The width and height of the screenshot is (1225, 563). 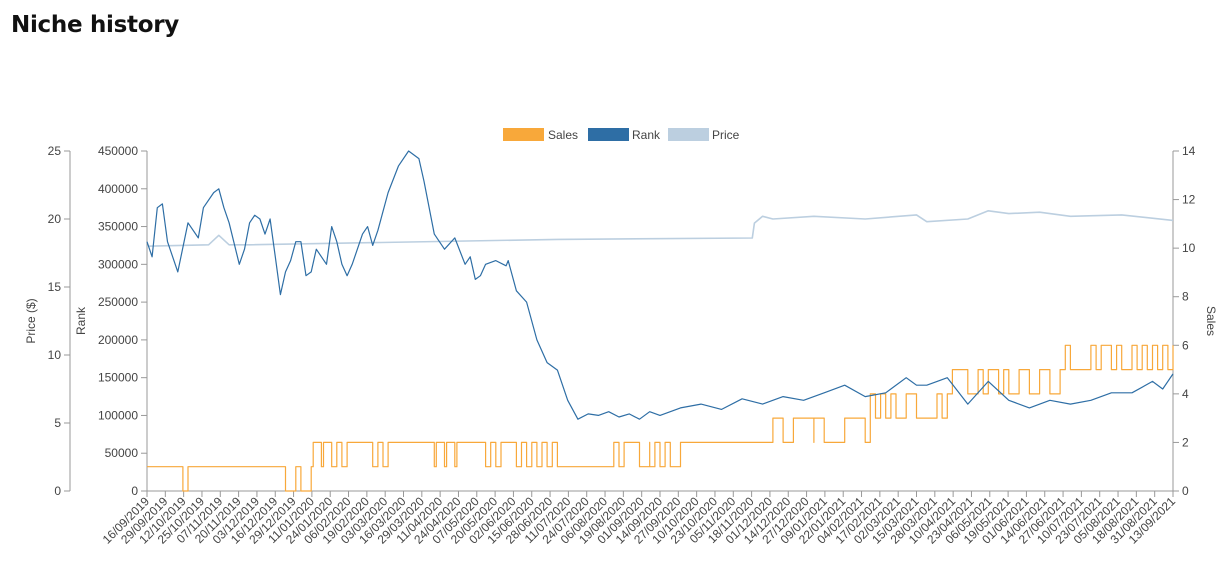 I want to click on sales-tick-label: 8, so click(x=1185, y=297).